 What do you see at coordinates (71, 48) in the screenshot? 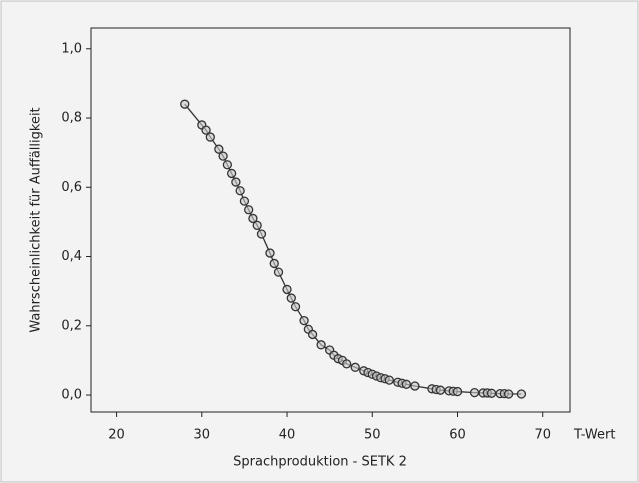
I see `y-tick-label: 1,0` at bounding box center [71, 48].